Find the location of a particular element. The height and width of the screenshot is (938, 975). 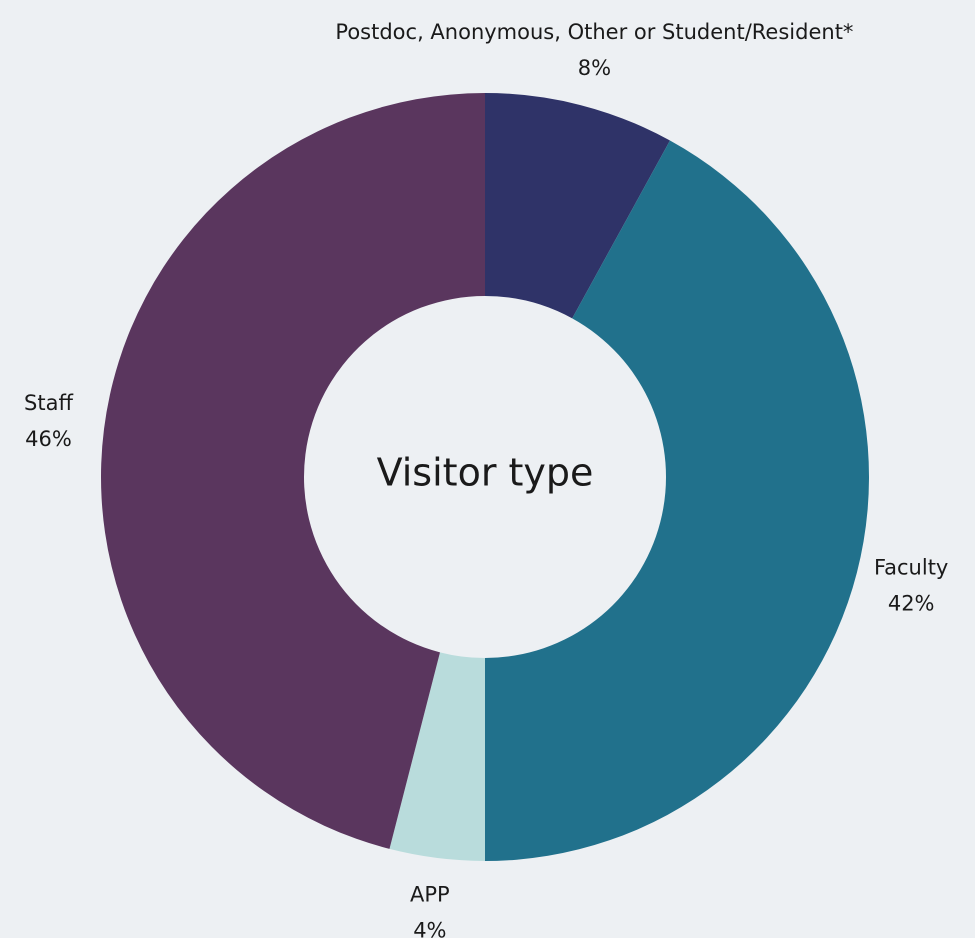

slice-value-label: 46% is located at coordinates (48, 439).